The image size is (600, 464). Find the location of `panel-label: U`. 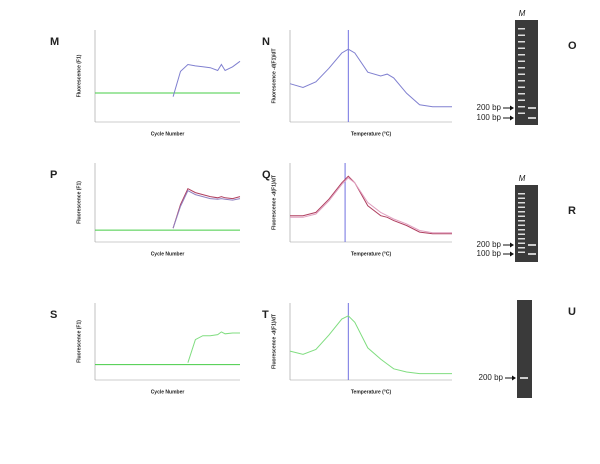

panel-label: U is located at coordinates (572, 312).